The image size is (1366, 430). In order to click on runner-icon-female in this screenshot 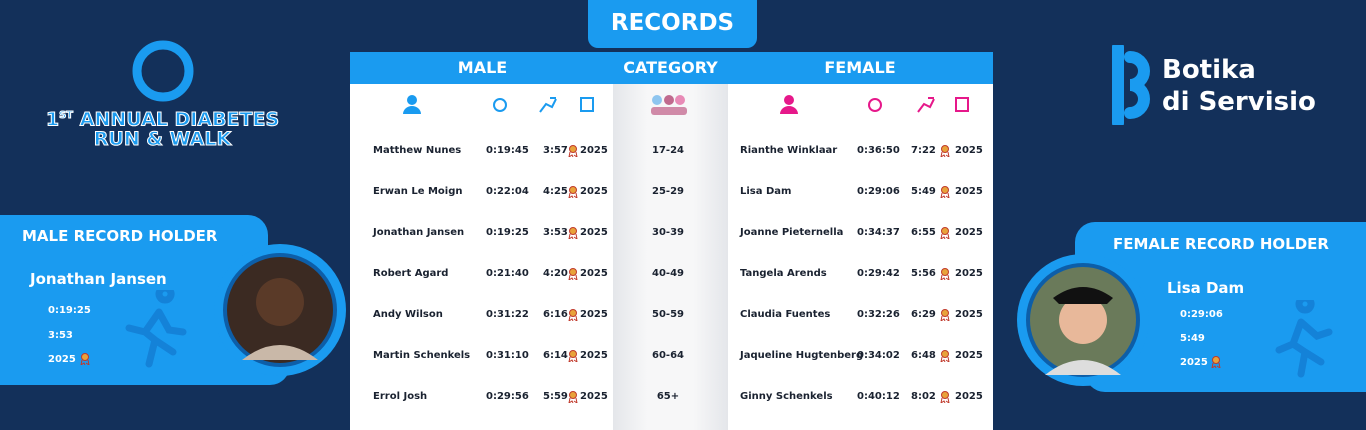, I will do `click(1304, 339)`.